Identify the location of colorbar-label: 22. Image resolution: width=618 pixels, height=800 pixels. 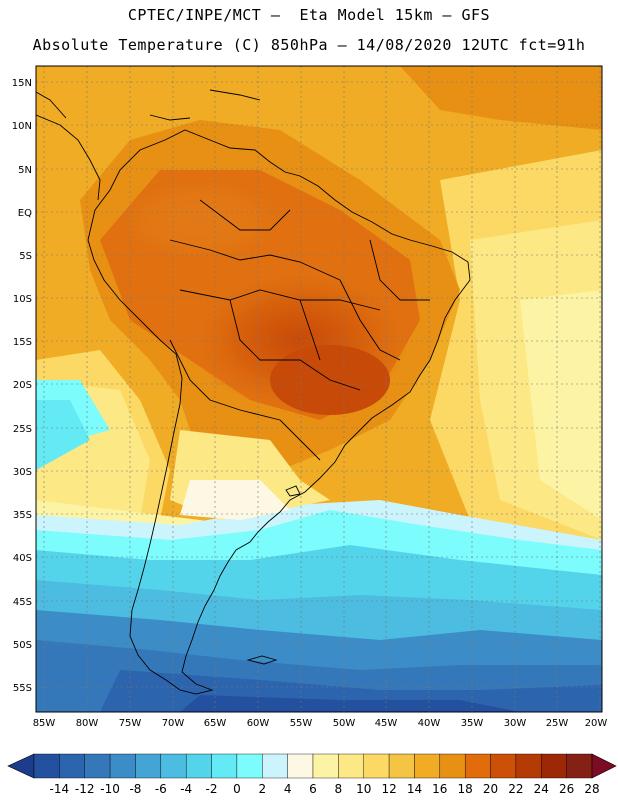
(515, 789).